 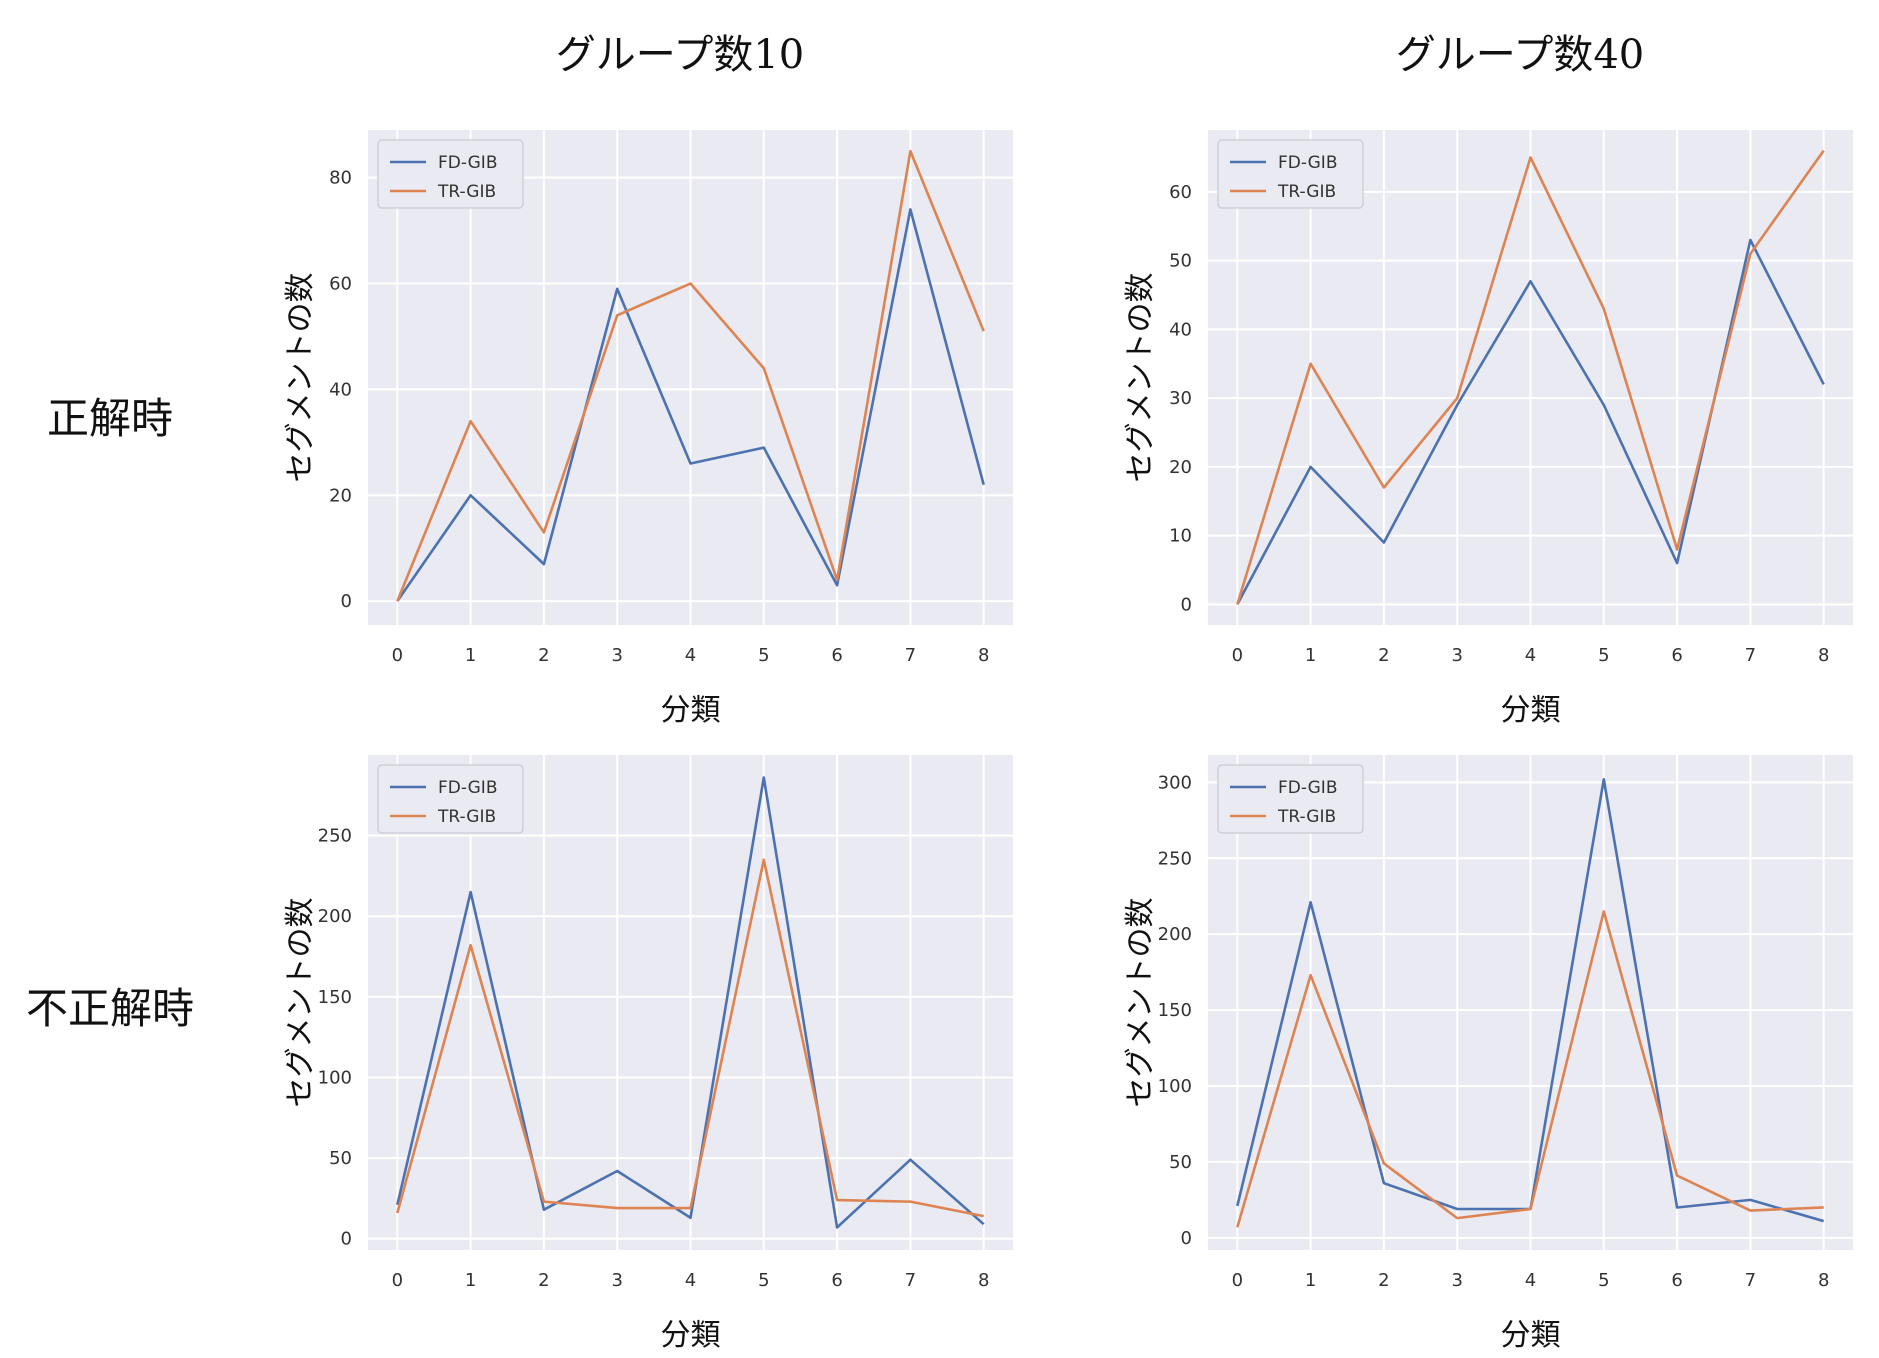 I want to click on y-tick-label: 30, so click(x=1180, y=398).